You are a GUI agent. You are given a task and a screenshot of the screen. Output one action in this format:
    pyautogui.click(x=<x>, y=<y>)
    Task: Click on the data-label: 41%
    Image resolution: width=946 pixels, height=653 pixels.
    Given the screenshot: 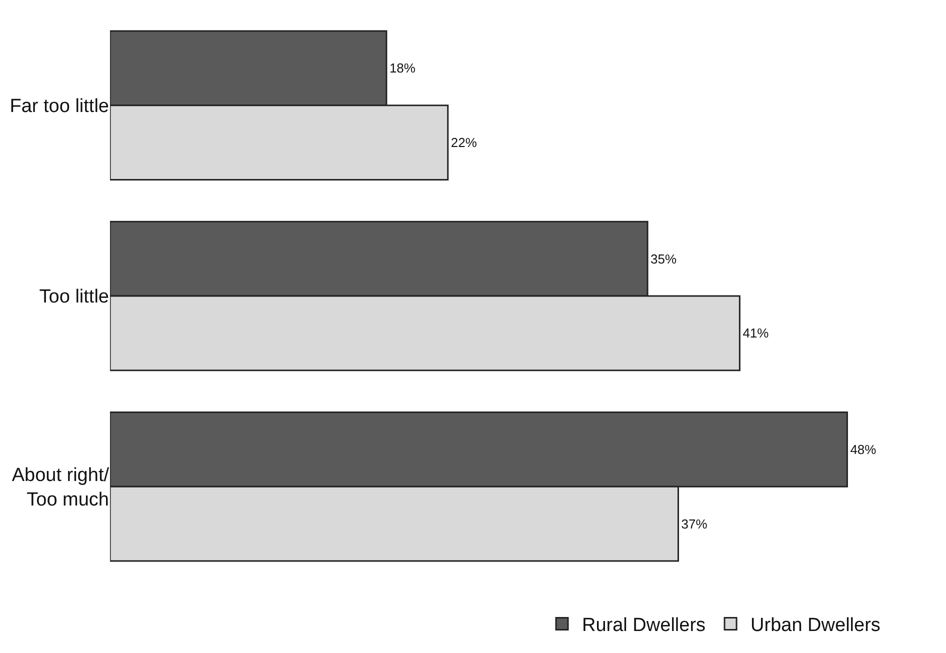 What is the action you would take?
    pyautogui.click(x=756, y=333)
    